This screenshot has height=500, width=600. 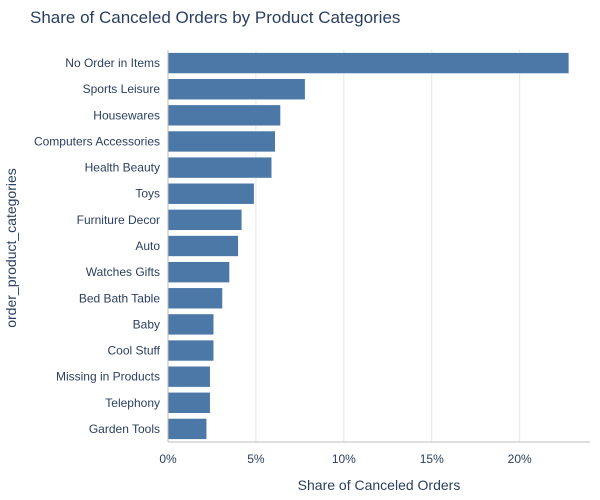 What do you see at coordinates (256, 459) in the screenshot?
I see `x-tick-label: 5%` at bounding box center [256, 459].